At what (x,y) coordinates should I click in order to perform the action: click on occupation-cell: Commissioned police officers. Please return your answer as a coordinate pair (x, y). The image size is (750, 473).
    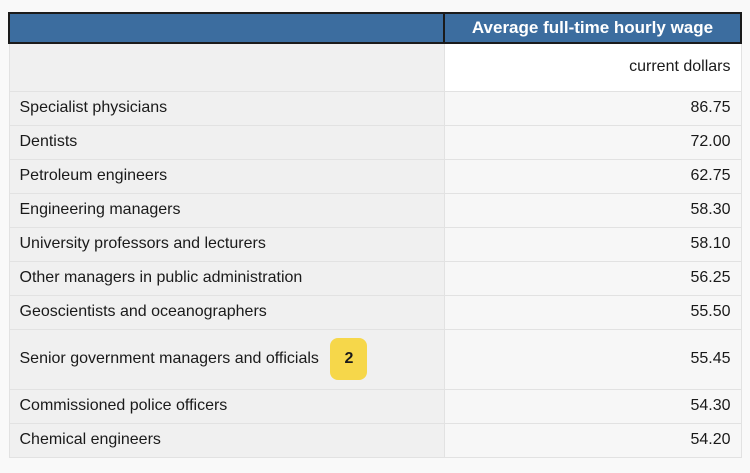
    Looking at the image, I should click on (226, 406).